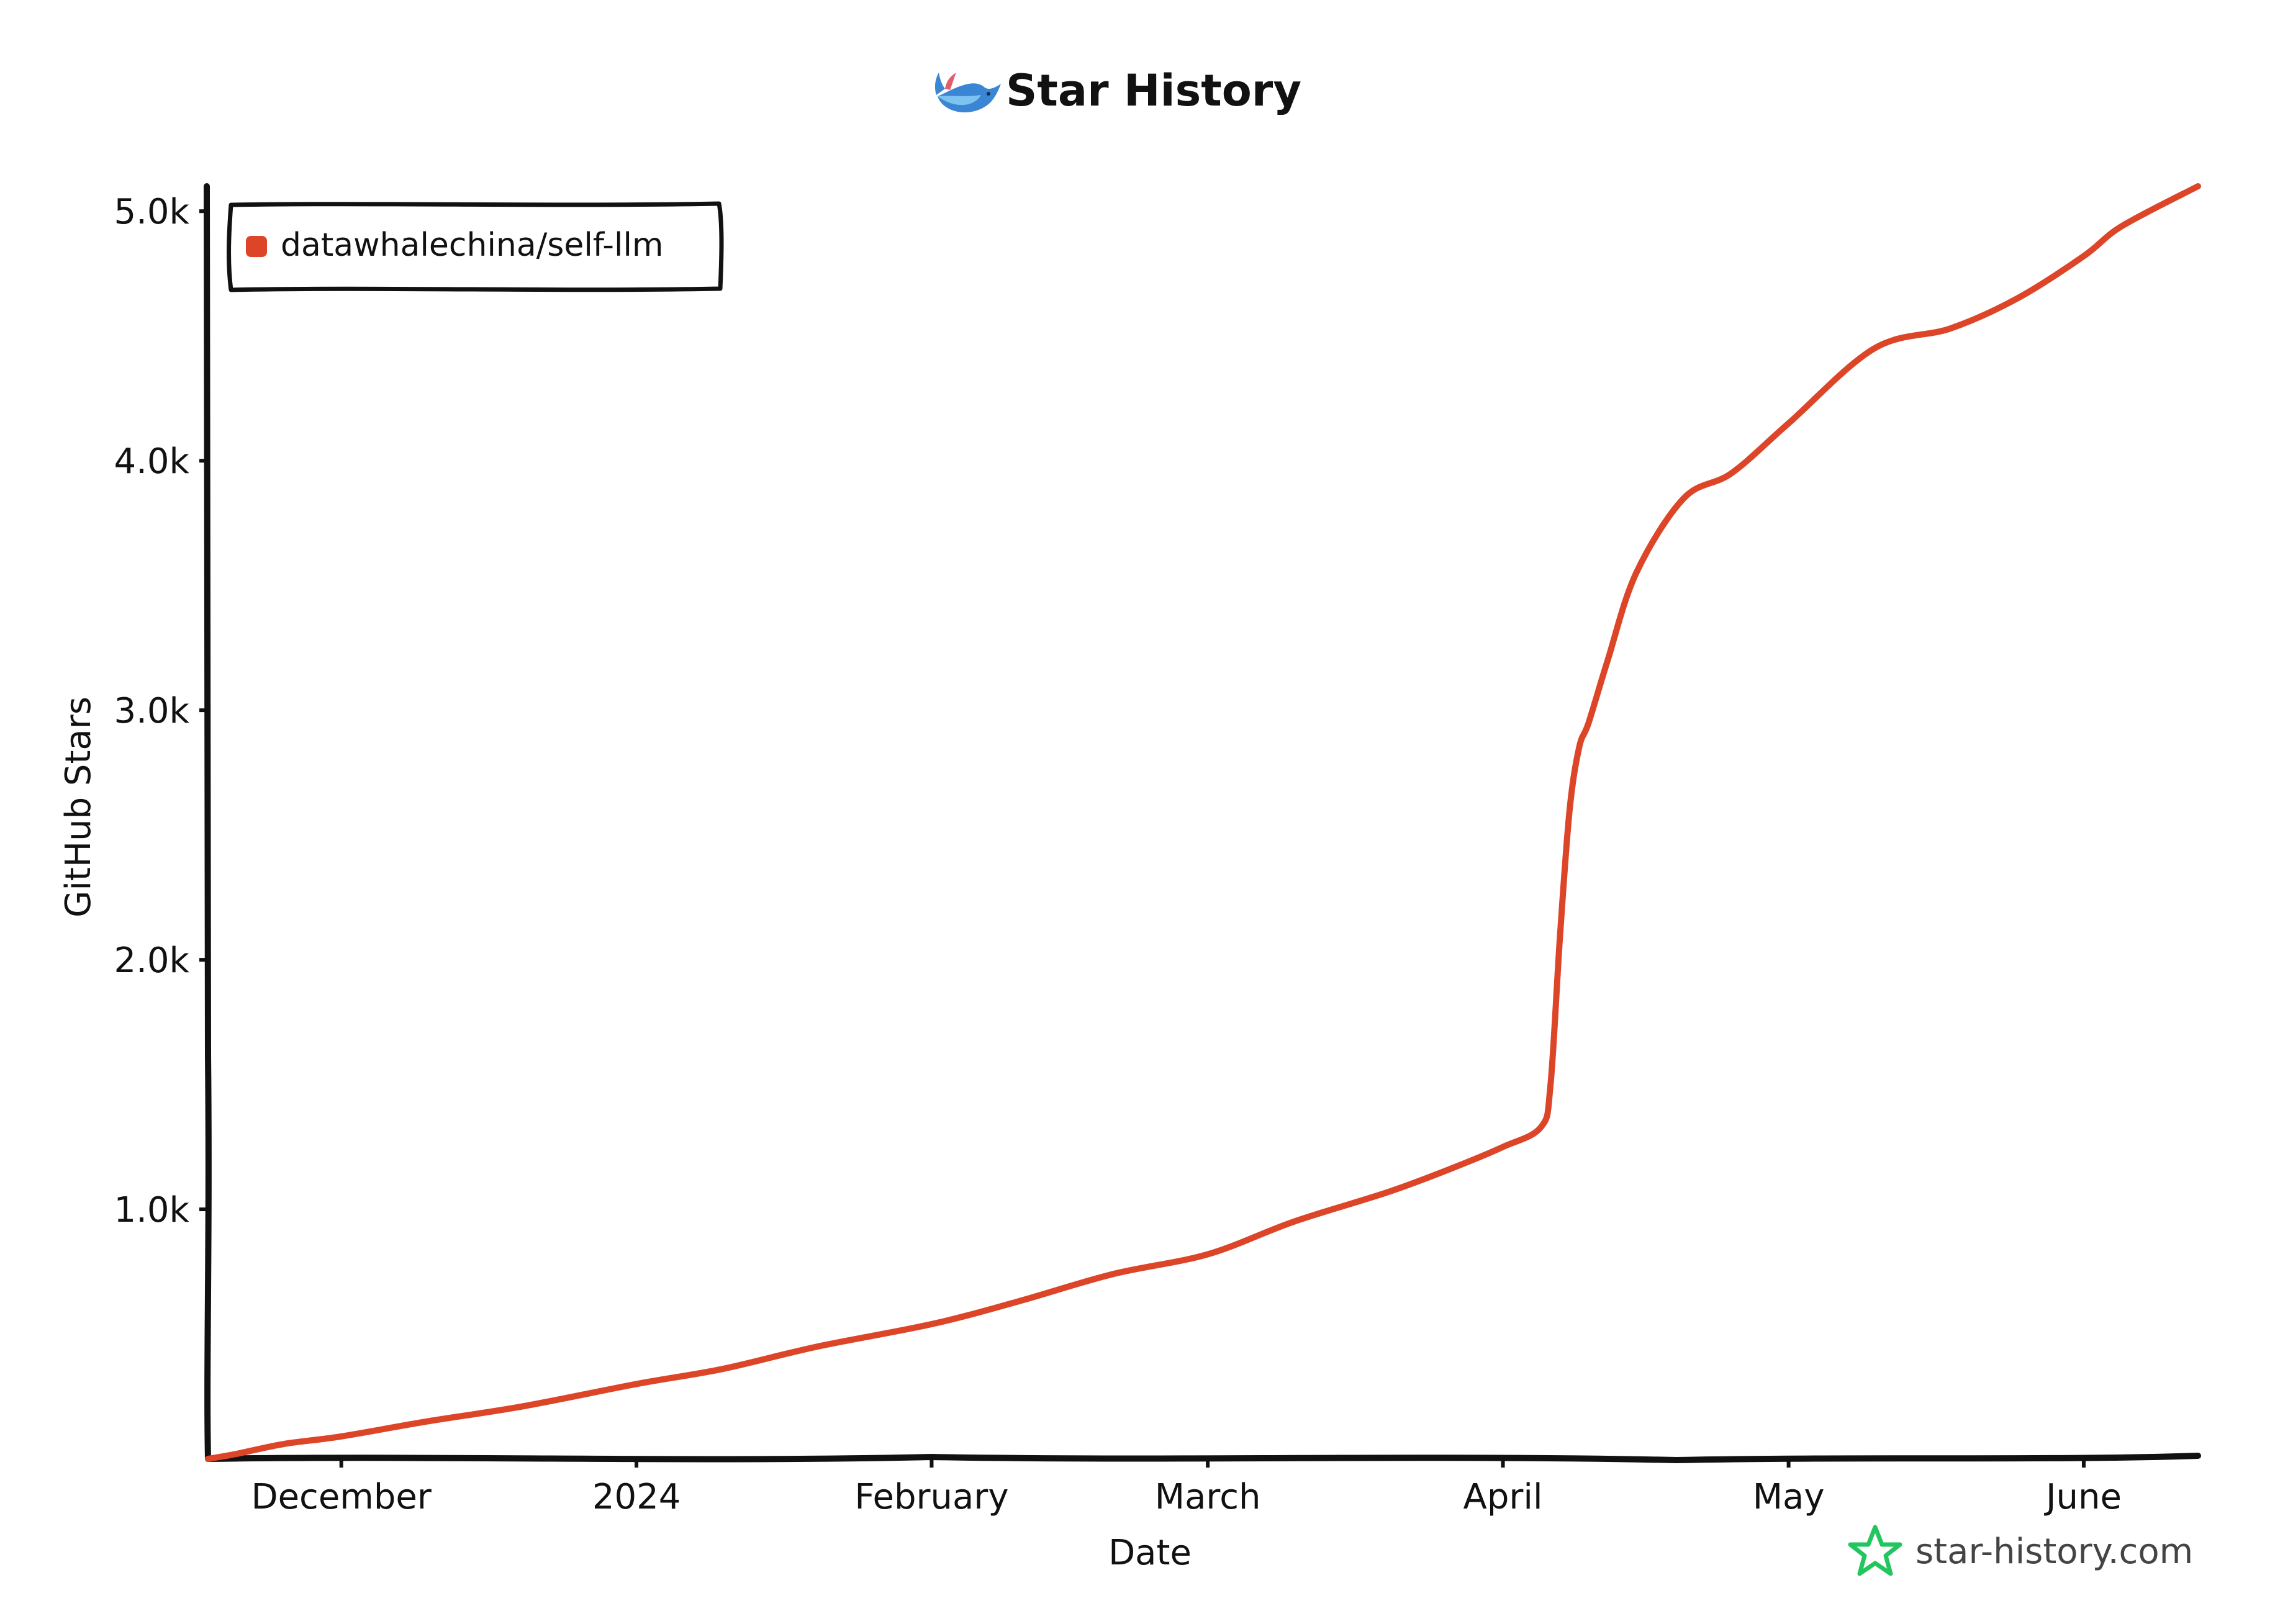 The height and width of the screenshot is (1624, 2275). Describe the element at coordinates (931, 1497) in the screenshot. I see `x-tick-label: February` at that location.